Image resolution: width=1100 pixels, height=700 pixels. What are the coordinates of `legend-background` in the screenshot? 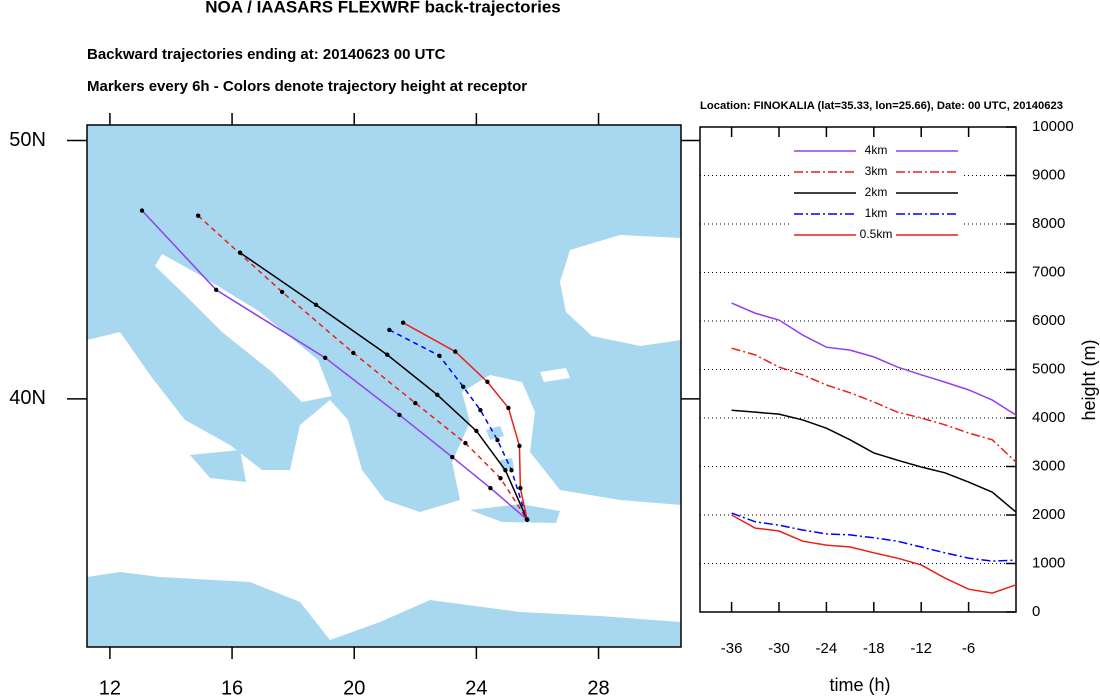 It's located at (876, 195).